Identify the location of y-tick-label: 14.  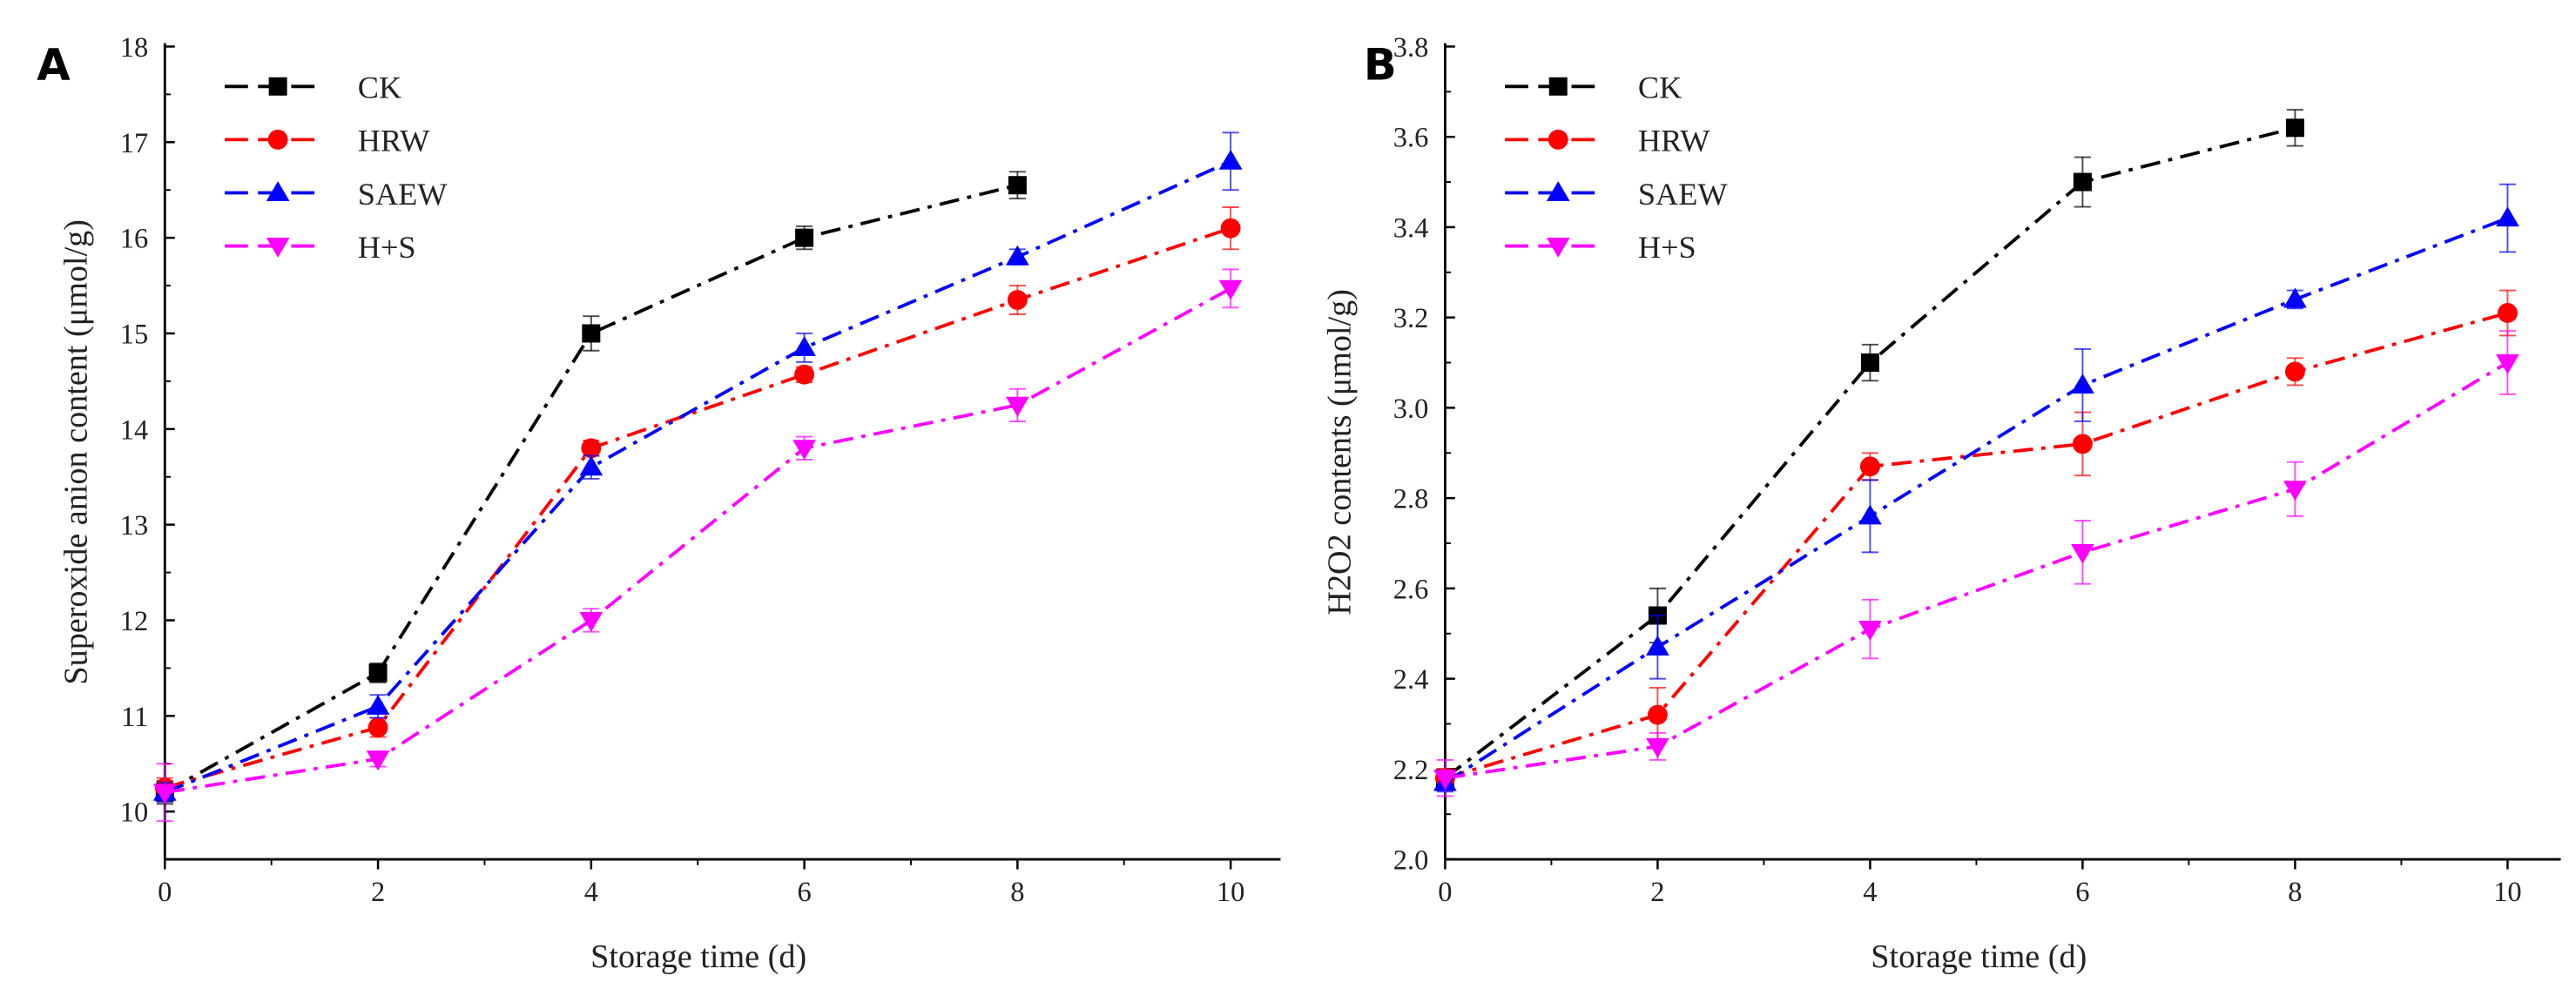
(134, 430).